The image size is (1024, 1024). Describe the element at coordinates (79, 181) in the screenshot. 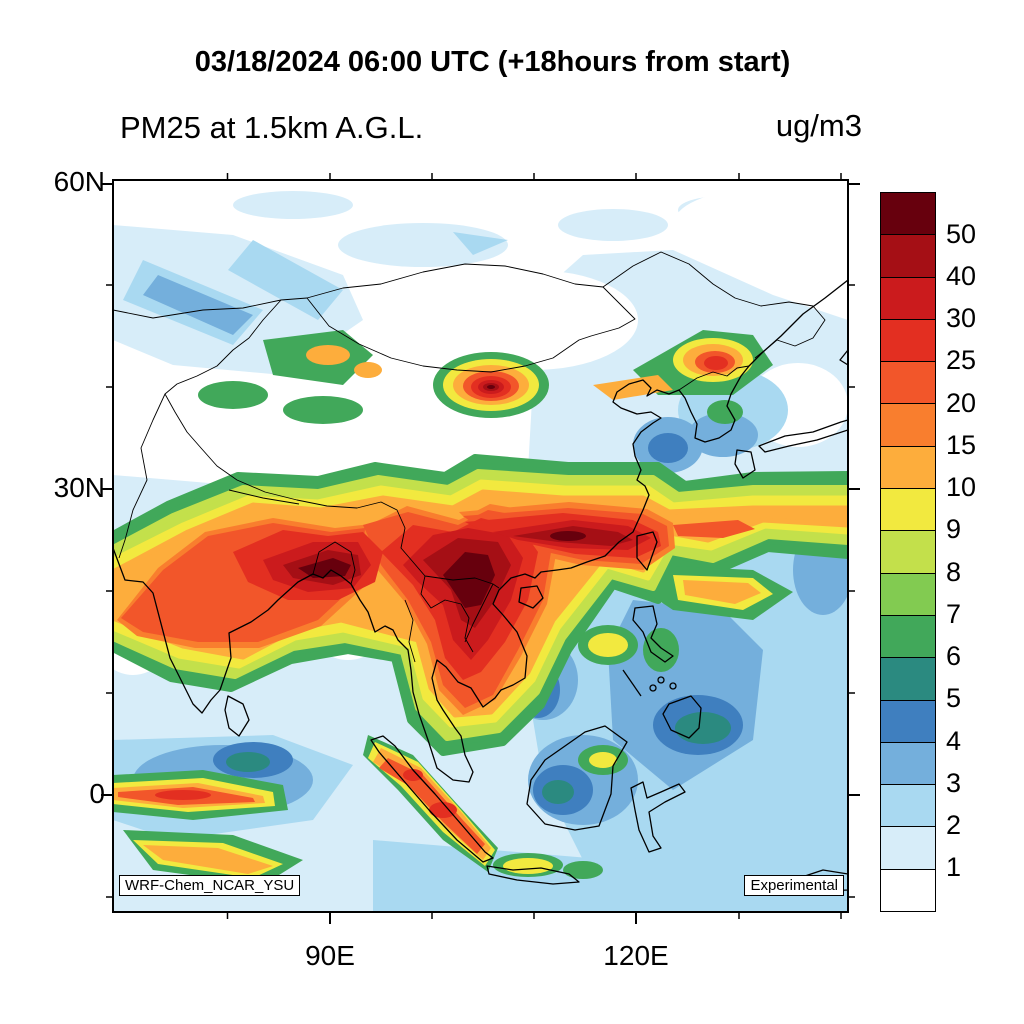

I see `lat-label-60n: 60N` at that location.